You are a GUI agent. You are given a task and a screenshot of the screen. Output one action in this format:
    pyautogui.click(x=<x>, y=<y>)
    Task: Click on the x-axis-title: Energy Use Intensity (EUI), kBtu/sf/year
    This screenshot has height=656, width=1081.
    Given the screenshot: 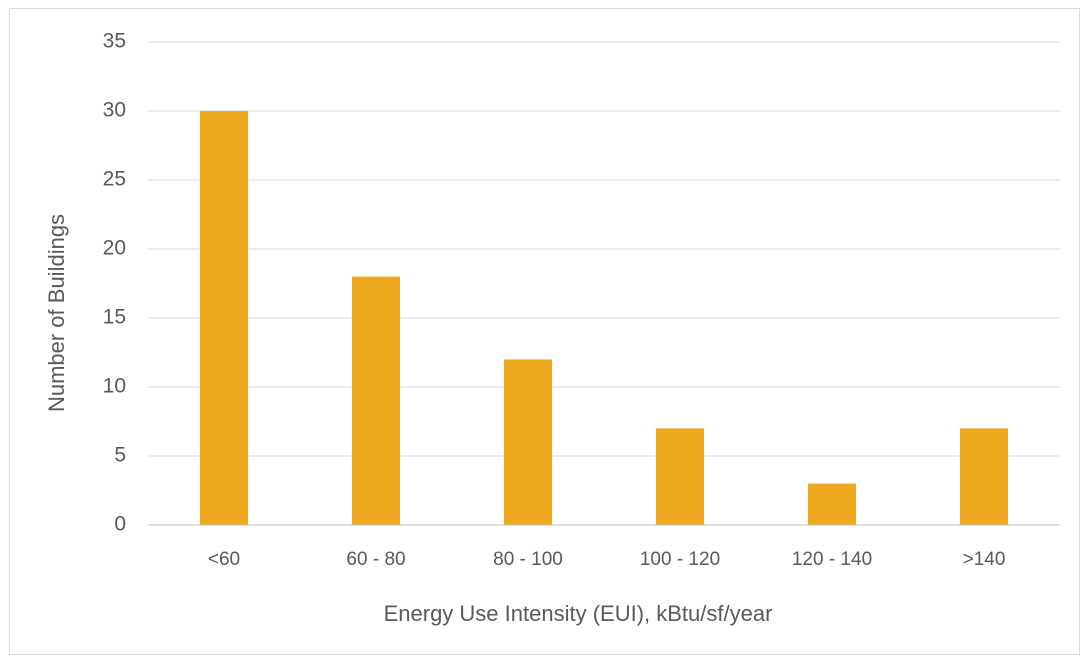 What is the action you would take?
    pyautogui.click(x=578, y=613)
    